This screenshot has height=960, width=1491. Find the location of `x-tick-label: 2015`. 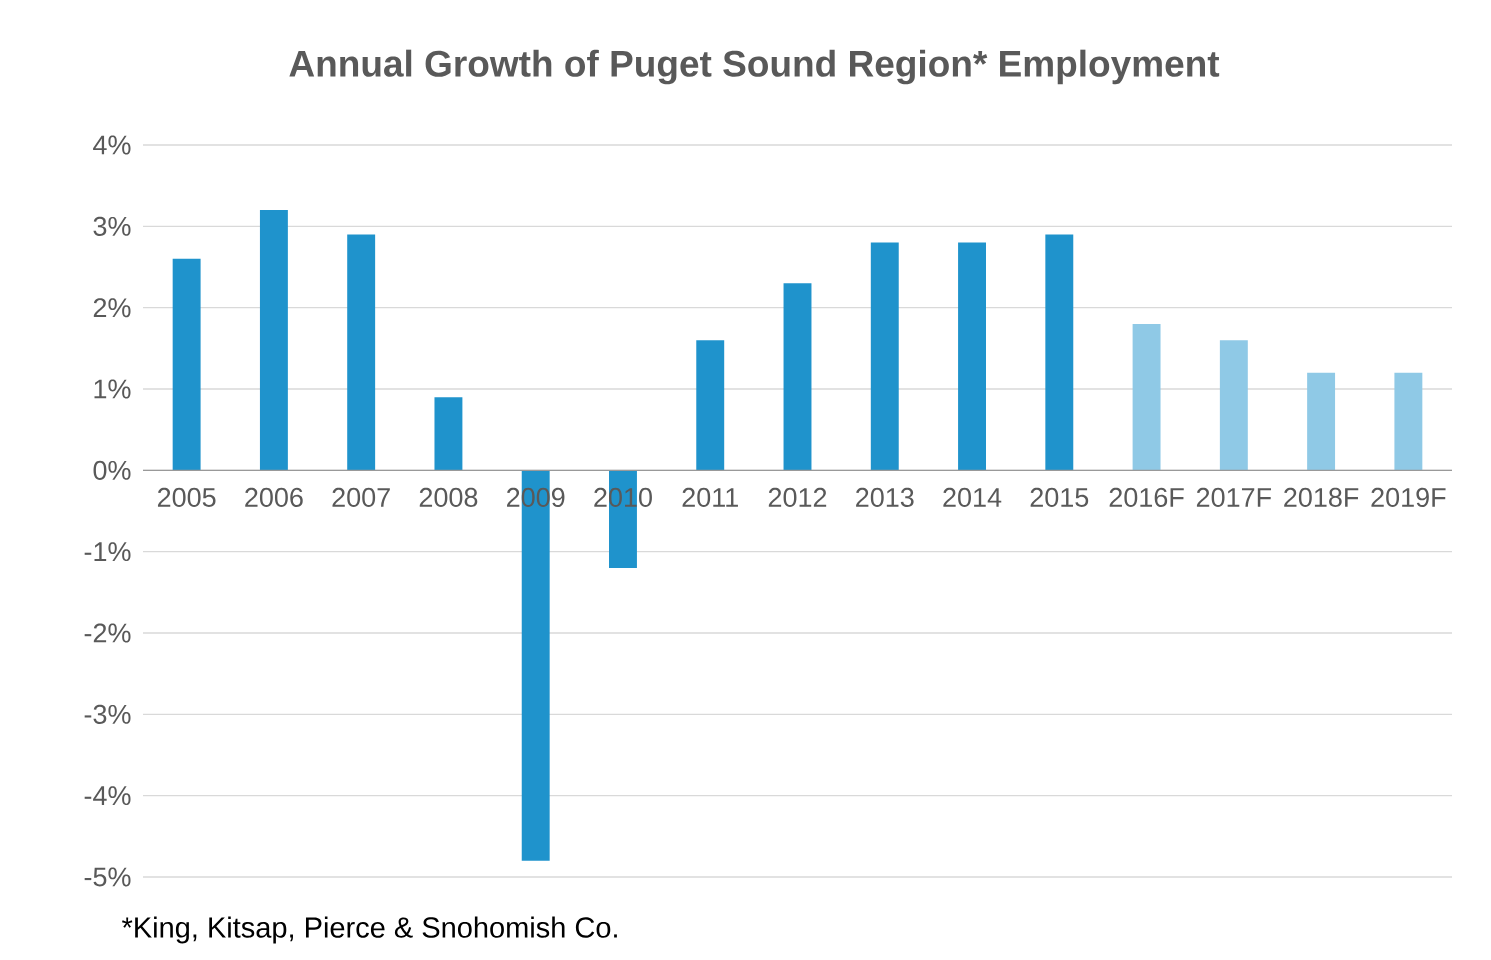

x-tick-label: 2015 is located at coordinates (1059, 497).